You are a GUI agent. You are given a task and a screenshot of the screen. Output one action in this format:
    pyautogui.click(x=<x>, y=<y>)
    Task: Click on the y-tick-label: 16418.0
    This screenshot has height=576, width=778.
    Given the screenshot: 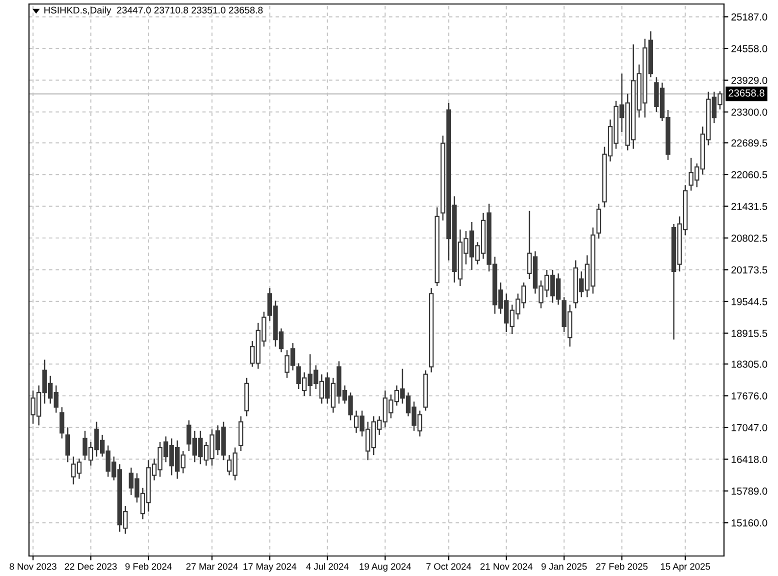 What is the action you would take?
    pyautogui.click(x=750, y=459)
    